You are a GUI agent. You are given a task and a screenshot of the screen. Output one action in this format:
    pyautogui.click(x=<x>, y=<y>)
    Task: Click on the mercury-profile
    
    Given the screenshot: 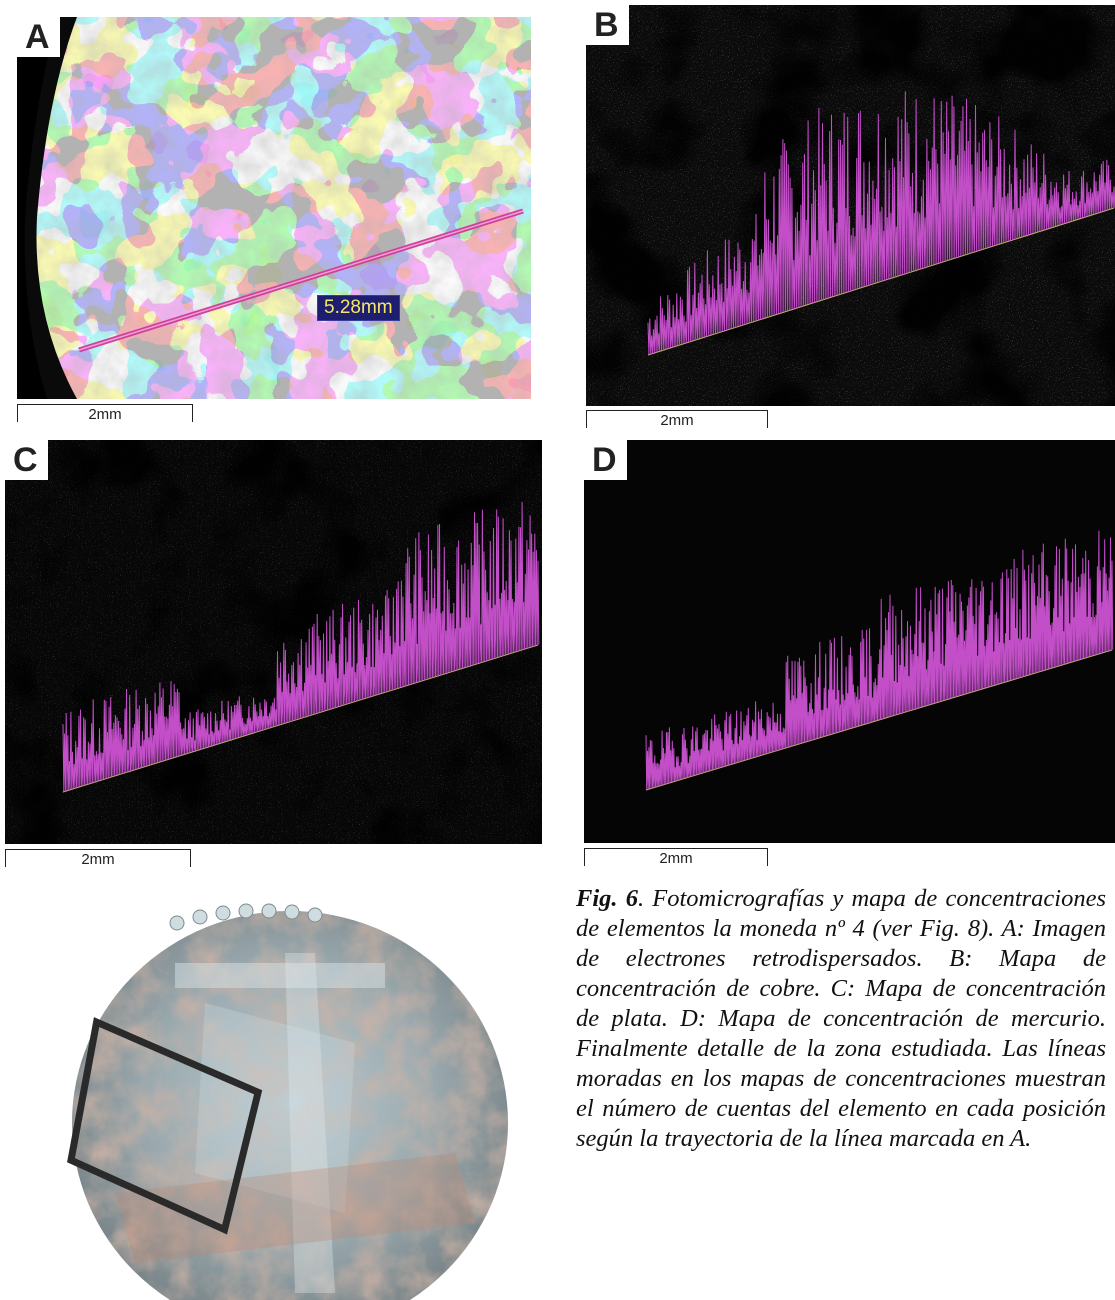 What is the action you would take?
    pyautogui.click(x=879, y=660)
    